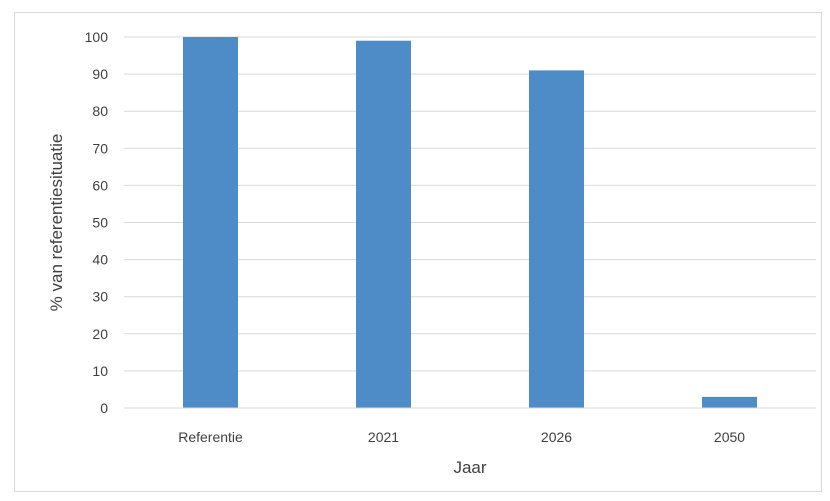 This screenshot has width=830, height=501. What do you see at coordinates (461, 437) in the screenshot?
I see `x-axis-ticks: Referentie 2021 2026 2050` at bounding box center [461, 437].